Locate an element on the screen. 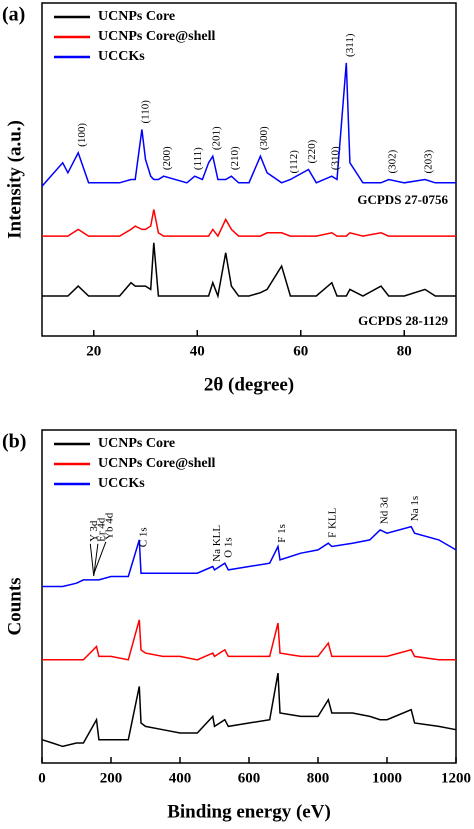 This screenshot has width=474, height=829. peak-label: (302) is located at coordinates (392, 161).